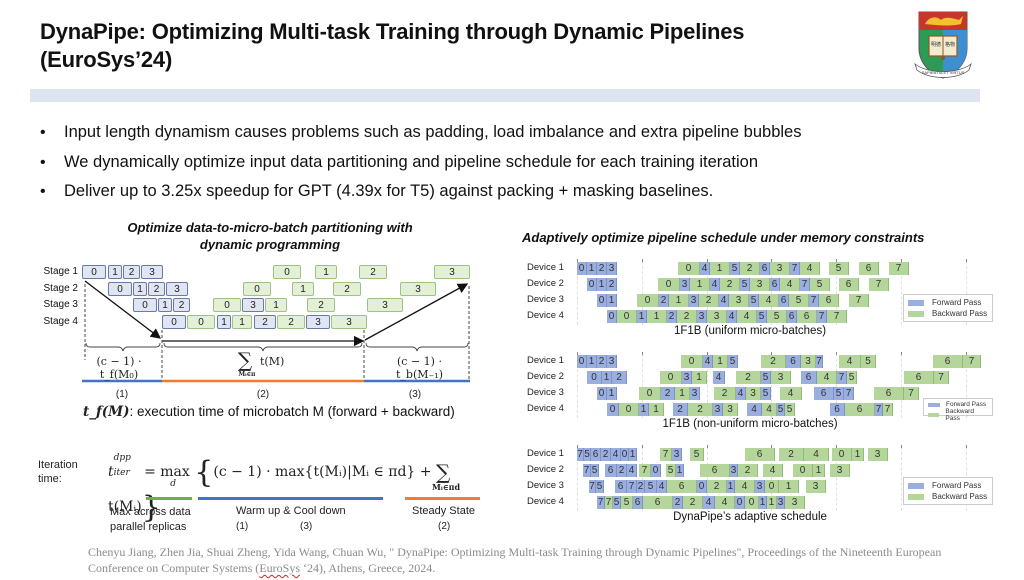 This screenshot has width=1024, height=580. I want to click on formula-body-1: (c − 1) · max{t(Mᵢ)|Mᵢ ∈ πd} +, so click(322, 472).